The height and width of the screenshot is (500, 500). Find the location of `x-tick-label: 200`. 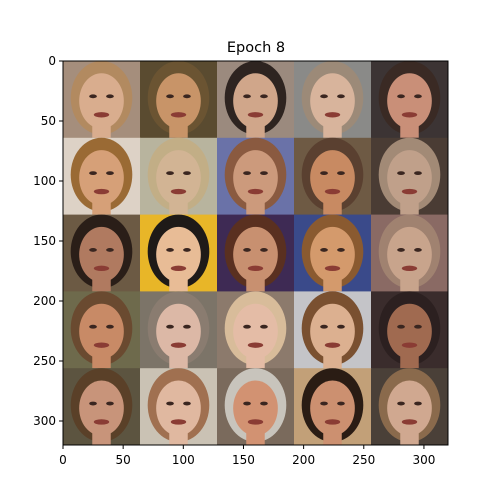

x-tick-label: 200 is located at coordinates (303, 460).